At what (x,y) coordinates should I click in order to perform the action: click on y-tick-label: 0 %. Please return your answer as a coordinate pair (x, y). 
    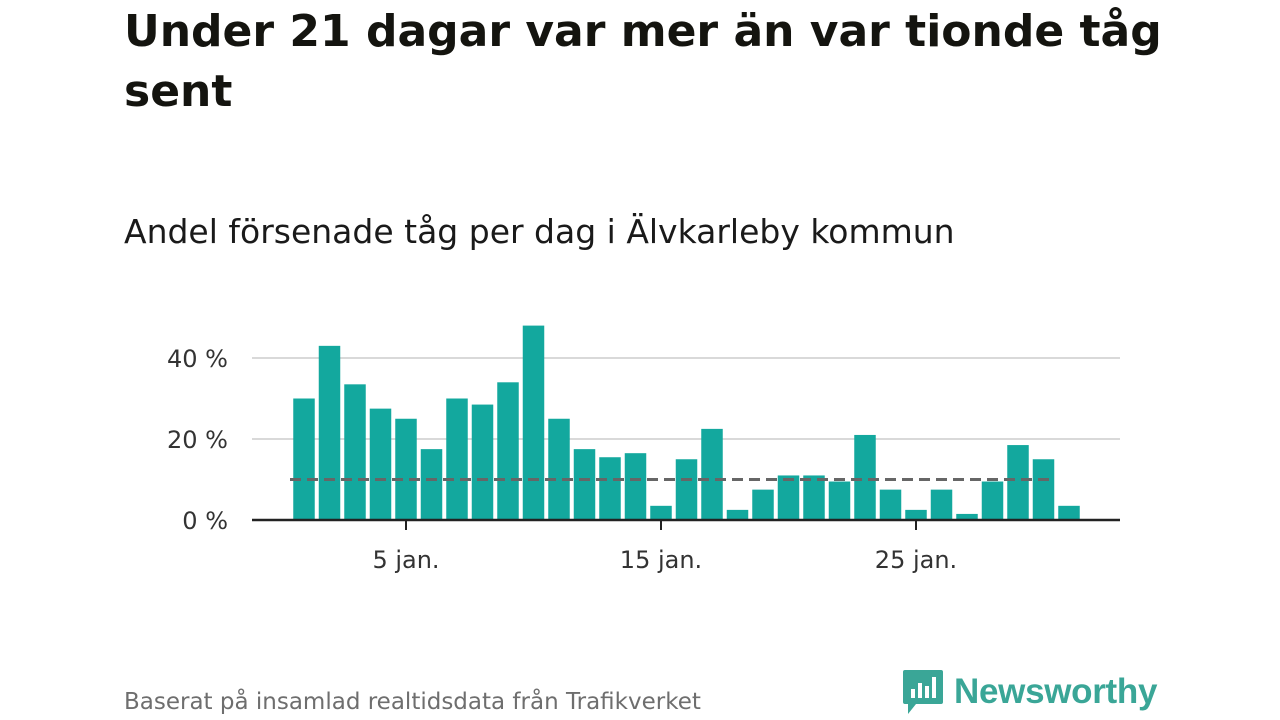
    Looking at the image, I should click on (205, 521).